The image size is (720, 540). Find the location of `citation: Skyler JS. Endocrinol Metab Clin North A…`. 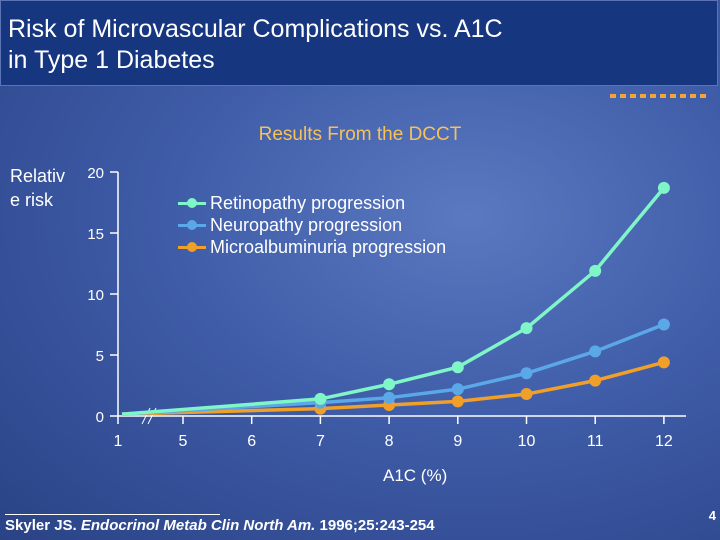

citation: Skyler JS. Endocrinol Metab Clin North A… is located at coordinates (220, 525).